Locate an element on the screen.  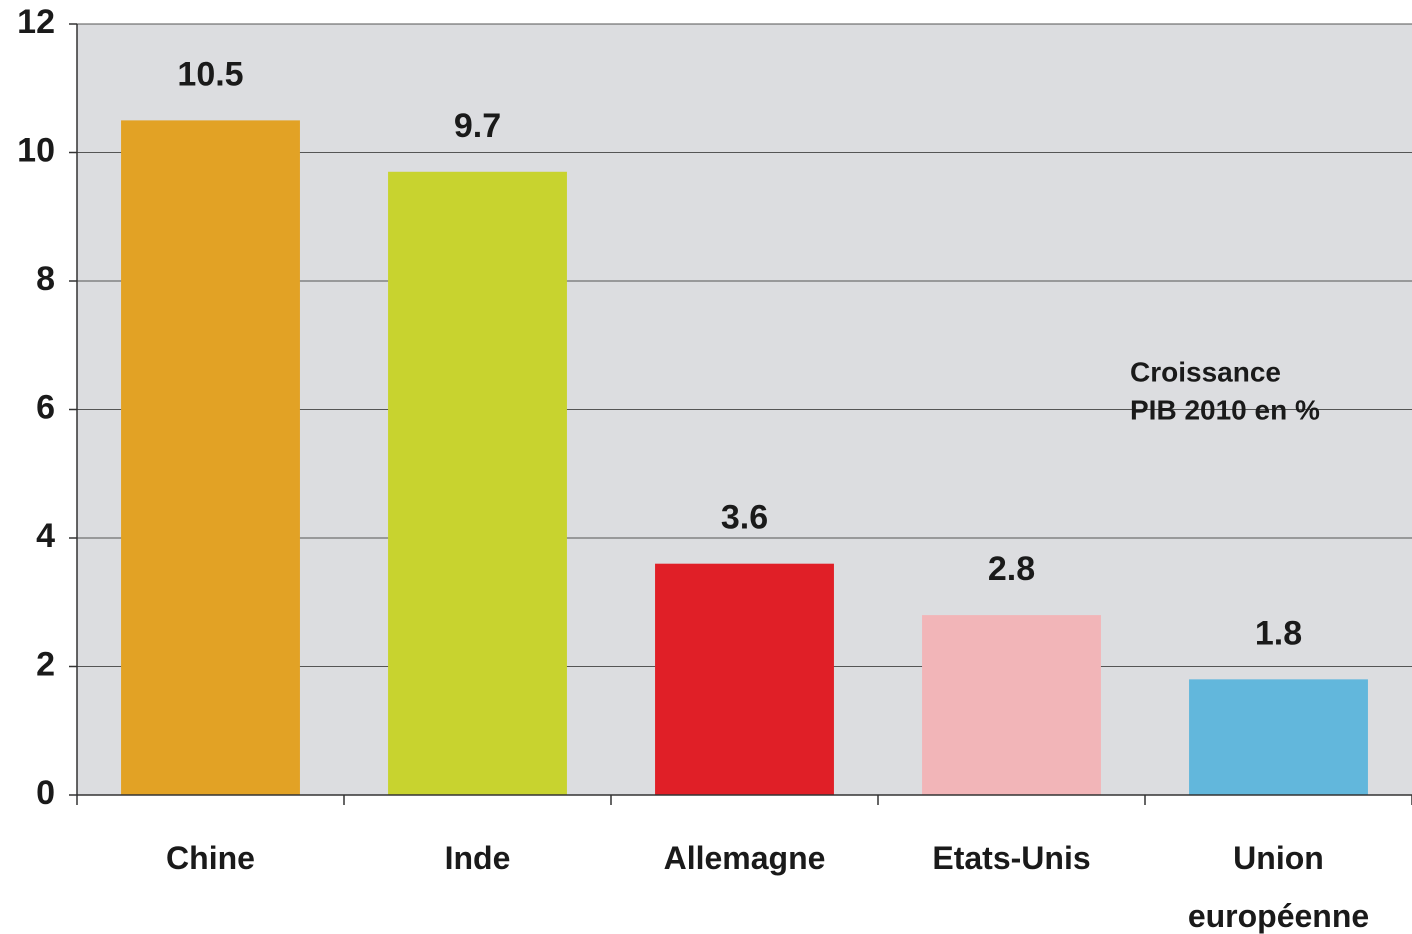
y-tick-label: 4 is located at coordinates (45, 536).